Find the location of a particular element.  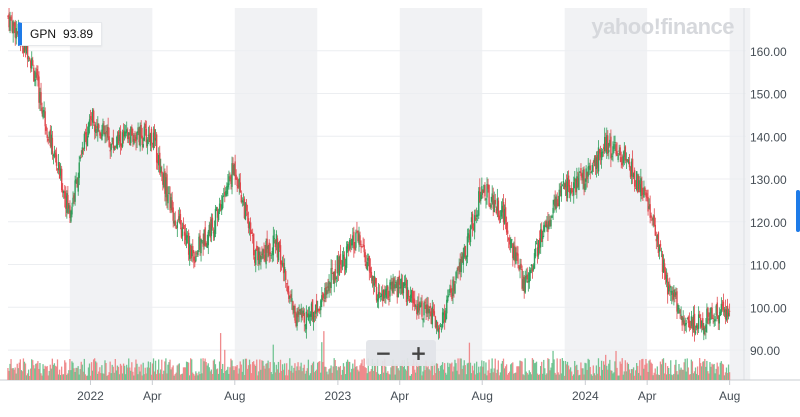

zoom-in-button: + is located at coordinates (418, 353).